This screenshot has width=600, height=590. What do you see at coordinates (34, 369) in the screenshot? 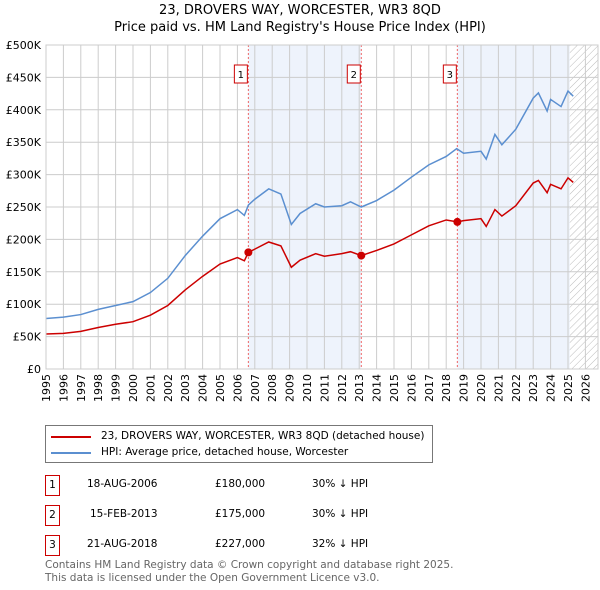
I see `y-tick-label: £0` at bounding box center [34, 369].